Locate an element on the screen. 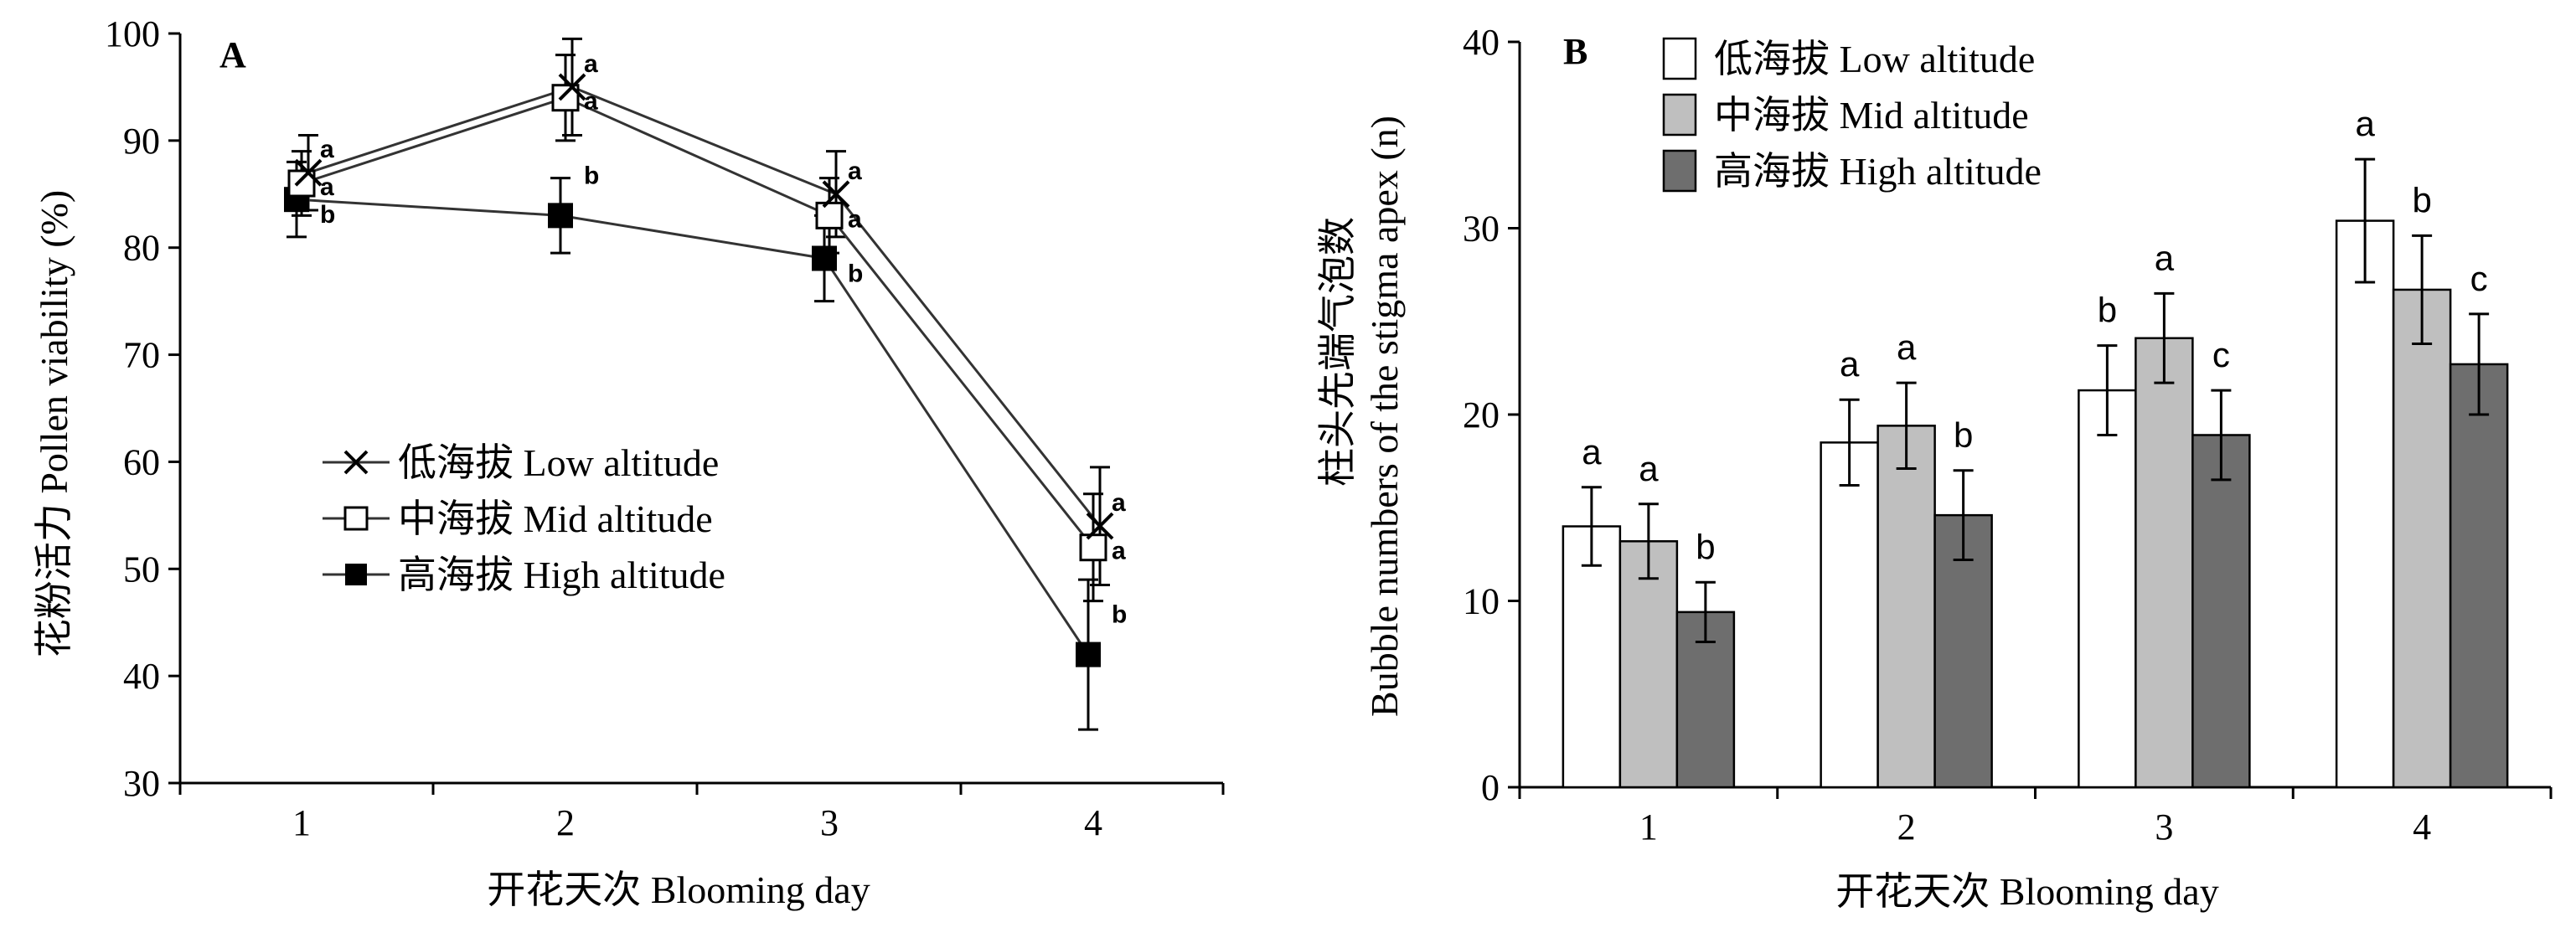 This screenshot has height=943, width=2576. panel-b-y-tick-label: 40 is located at coordinates (1481, 42).